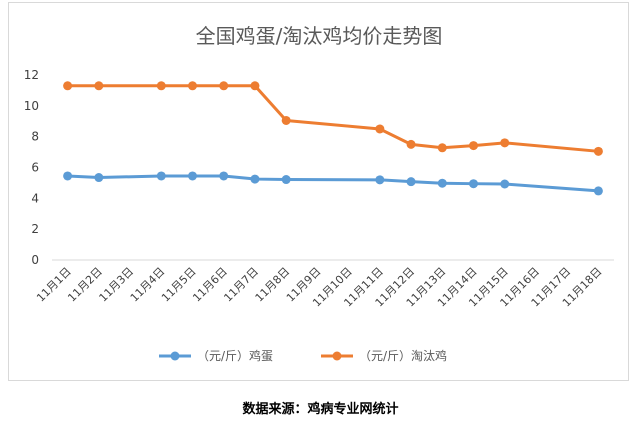 Image resolution: width=641 pixels, height=428 pixels. What do you see at coordinates (35, 168) in the screenshot?
I see `y-tick-label: 6` at bounding box center [35, 168].